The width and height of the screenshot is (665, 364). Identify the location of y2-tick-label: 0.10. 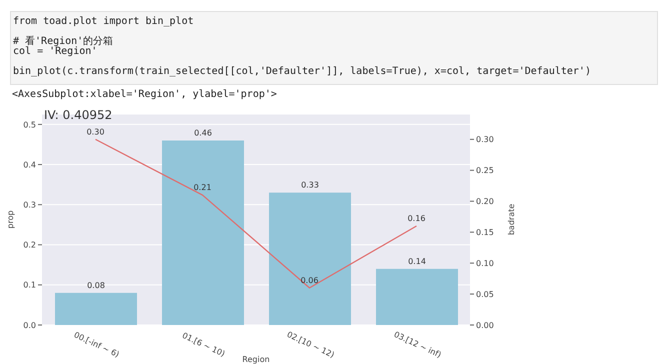
(485, 263).